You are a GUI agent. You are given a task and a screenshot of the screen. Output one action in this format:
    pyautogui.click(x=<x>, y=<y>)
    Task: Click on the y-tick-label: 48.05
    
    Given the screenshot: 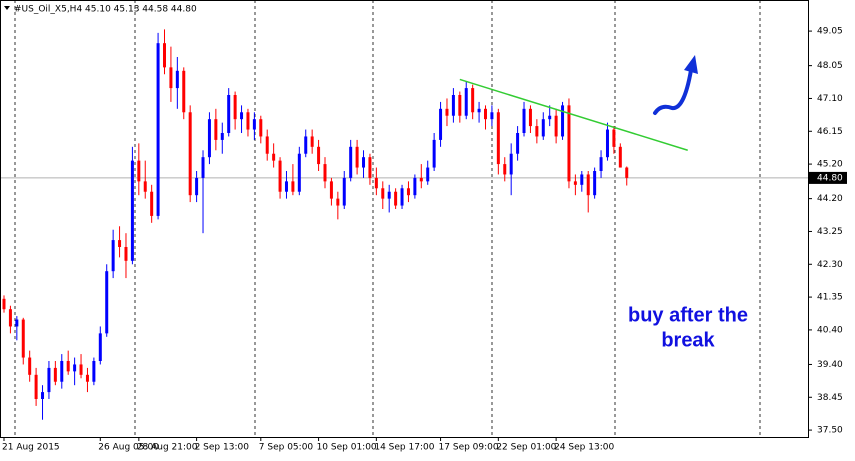 What is the action you would take?
    pyautogui.click(x=830, y=66)
    